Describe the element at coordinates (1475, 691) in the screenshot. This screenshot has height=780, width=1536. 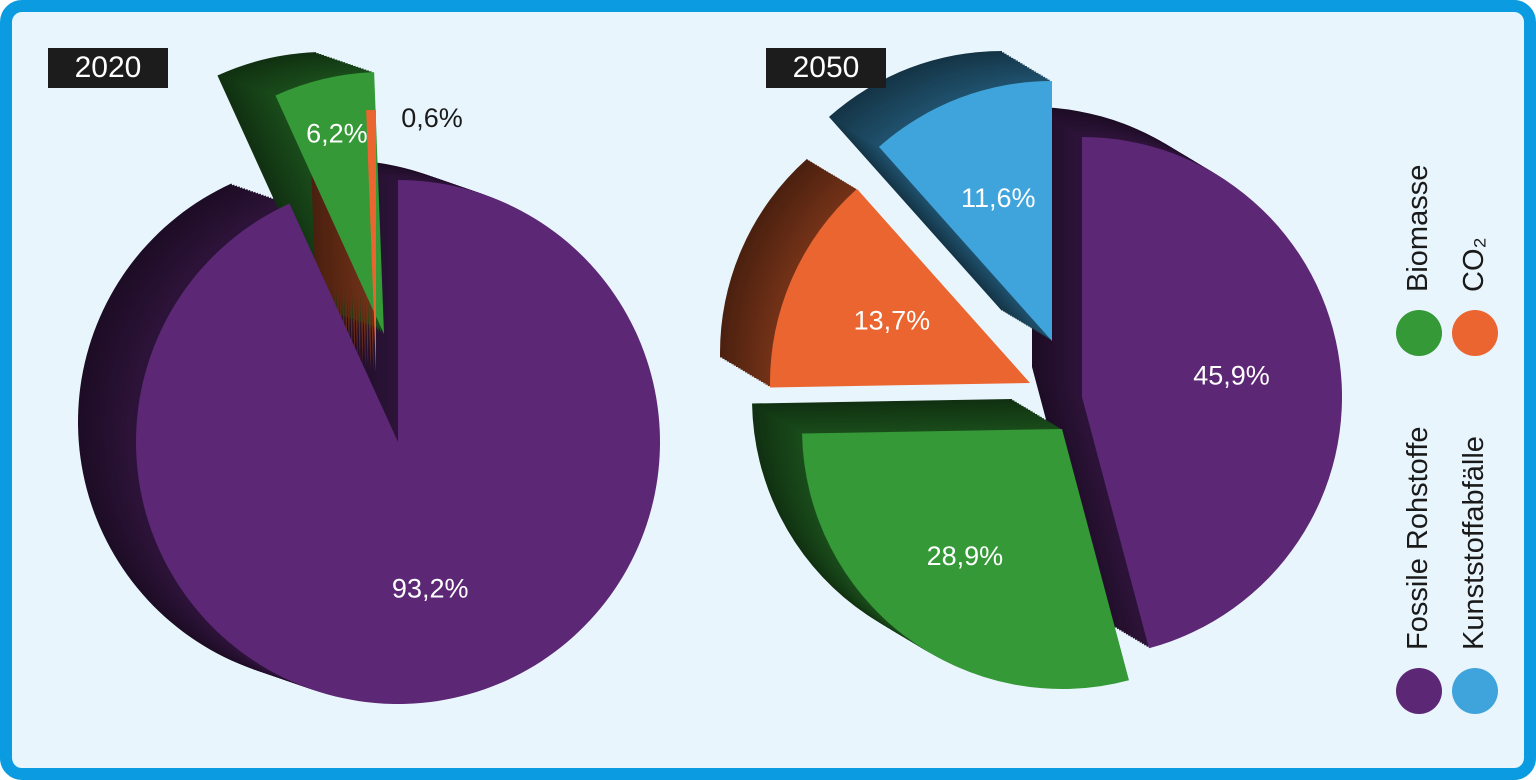
I see `legend-swatch-kunststoff` at that location.